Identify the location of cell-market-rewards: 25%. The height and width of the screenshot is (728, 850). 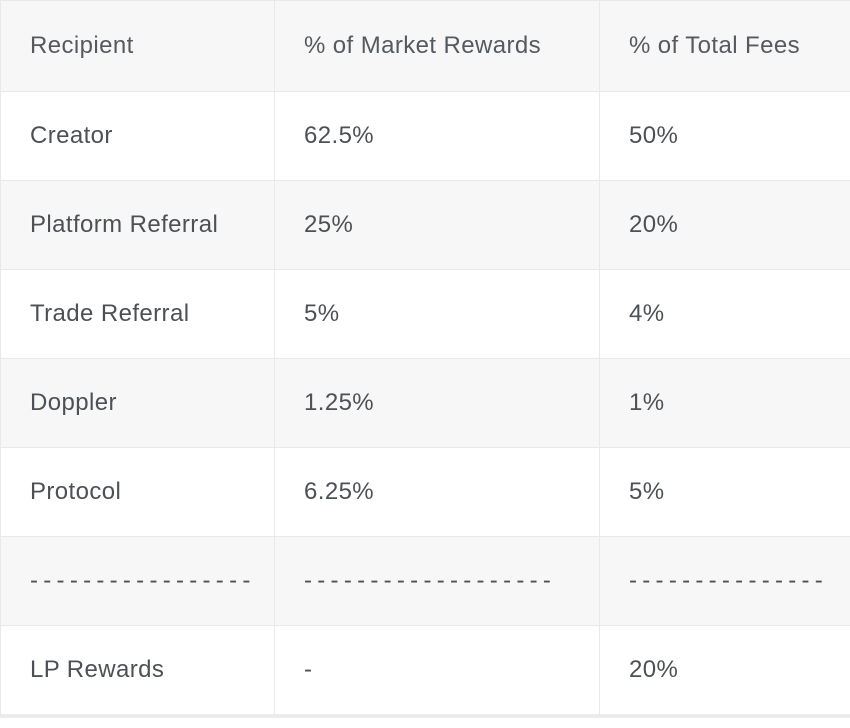
(437, 225).